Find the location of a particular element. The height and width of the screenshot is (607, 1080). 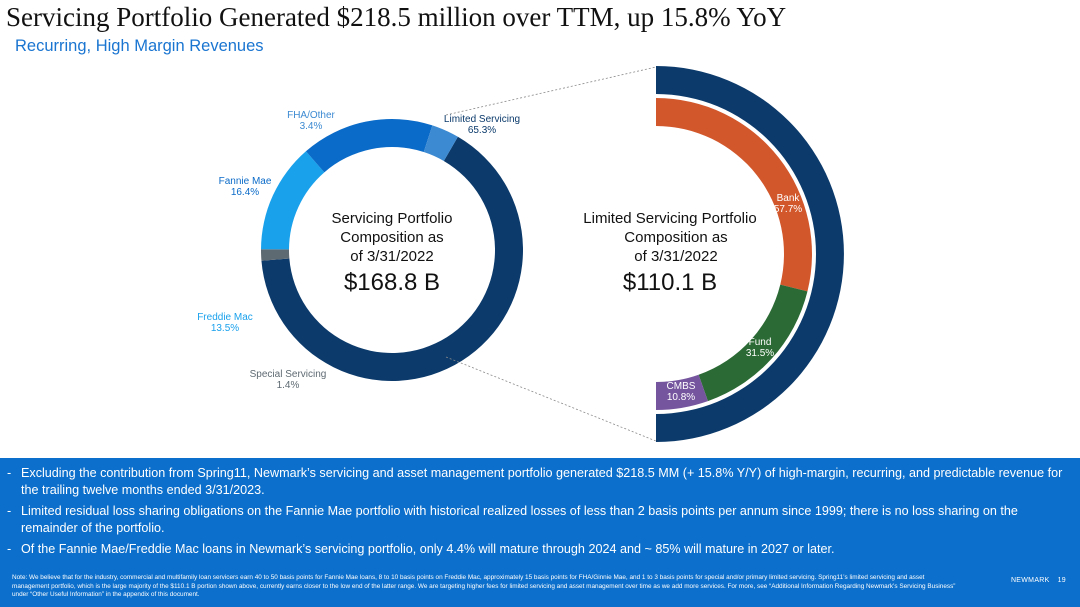

slice-label-freddie-mac-value: 13.5% is located at coordinates (225, 328).